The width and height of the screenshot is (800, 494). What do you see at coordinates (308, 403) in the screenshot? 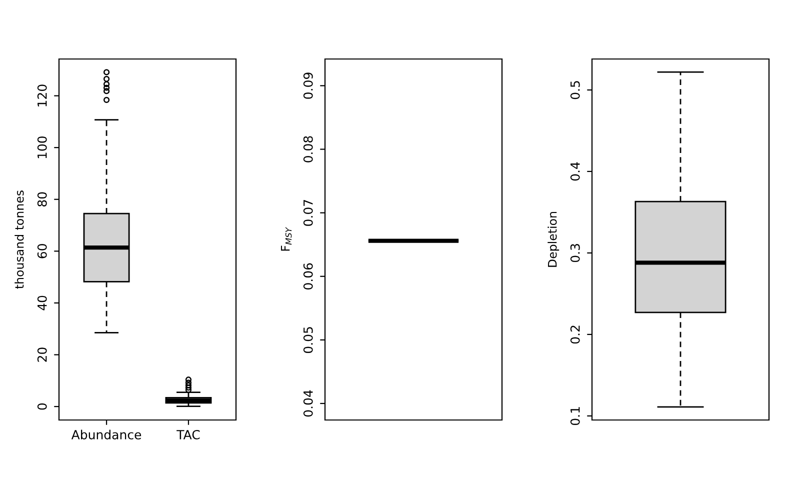
I see `y-tick-label: 0.04` at bounding box center [308, 403].